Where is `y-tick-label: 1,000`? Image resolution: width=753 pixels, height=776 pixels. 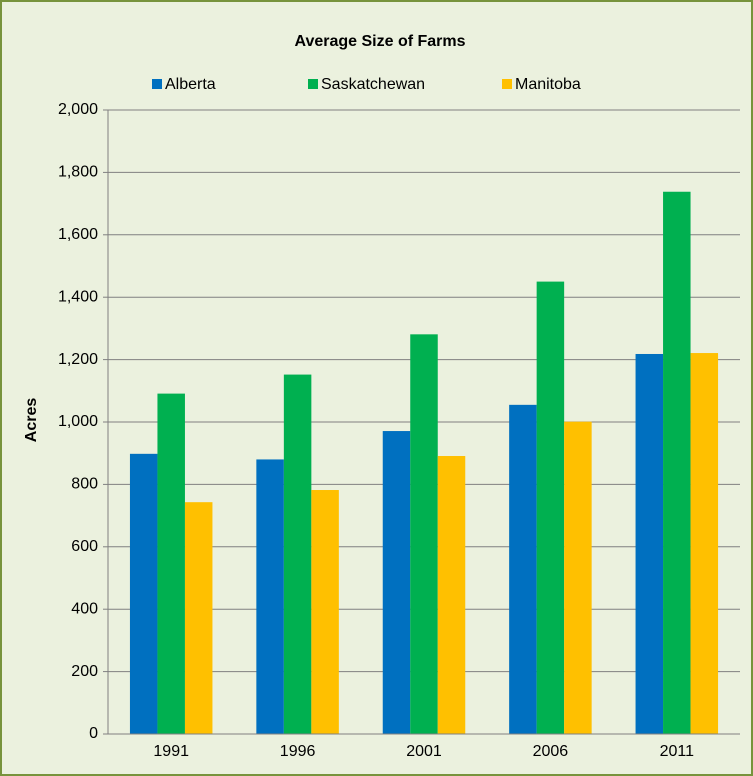 y-tick-label: 1,000 is located at coordinates (78, 421).